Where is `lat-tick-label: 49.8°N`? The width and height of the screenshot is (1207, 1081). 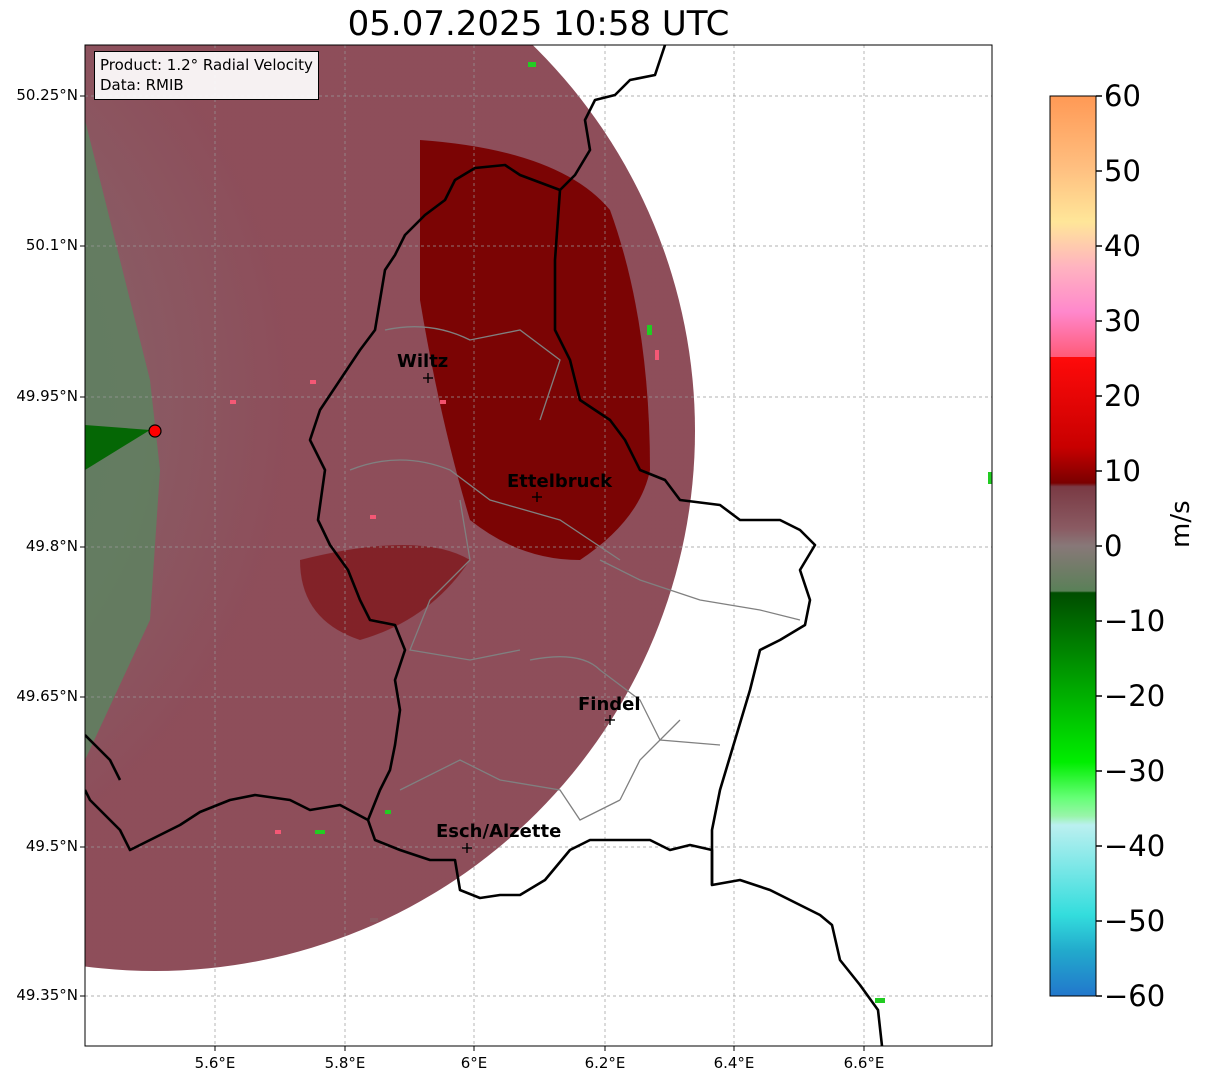
lat-tick-label: 49.8°N is located at coordinates (51, 546).